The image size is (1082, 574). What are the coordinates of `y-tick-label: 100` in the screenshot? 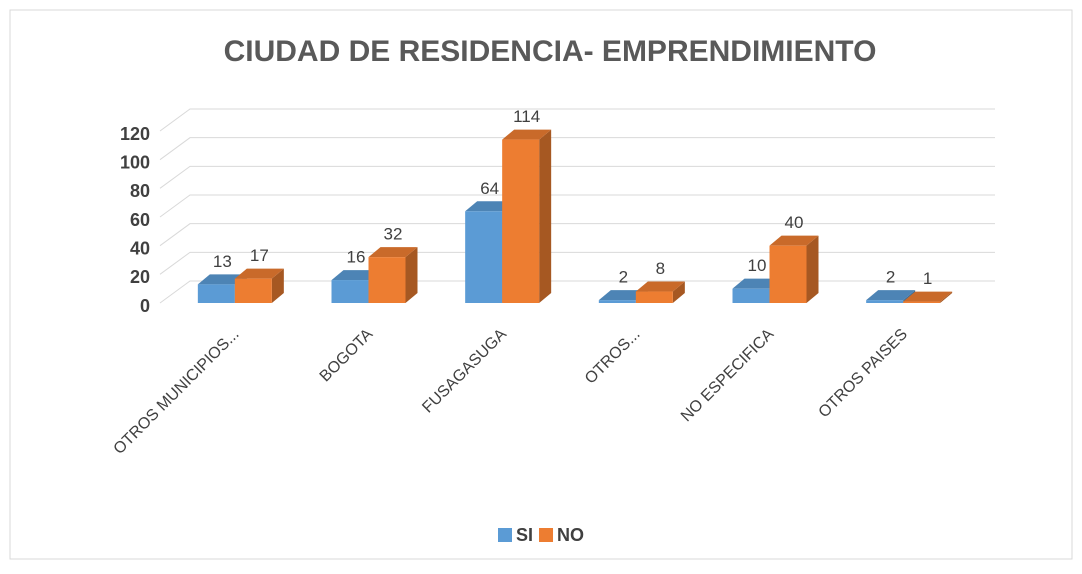 It's located at (135, 162).